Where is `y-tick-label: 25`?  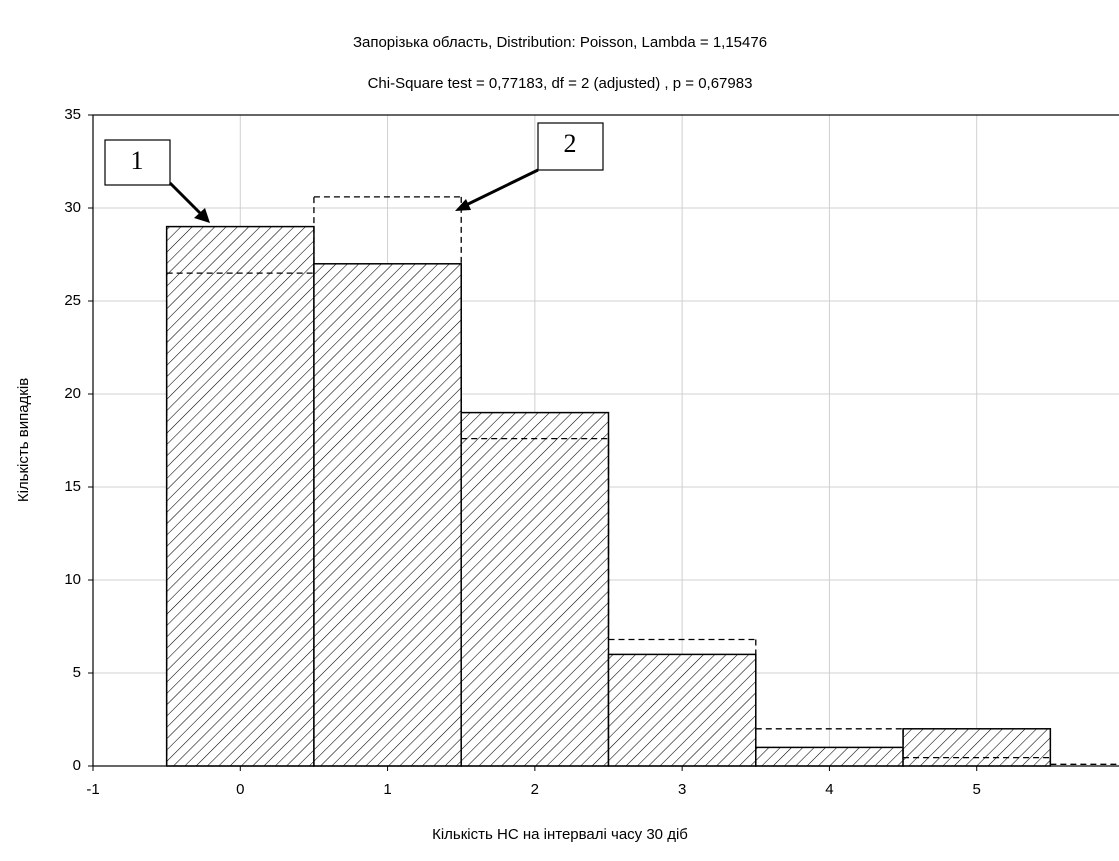
y-tick-label: 25 is located at coordinates (72, 300).